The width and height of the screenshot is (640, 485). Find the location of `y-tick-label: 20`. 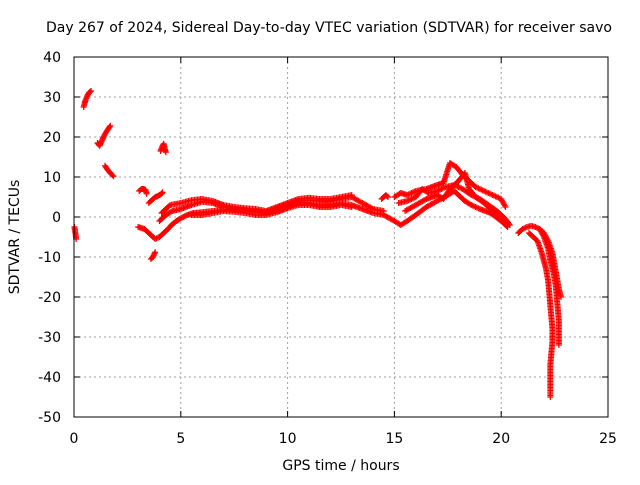

y-tick-label: 20 is located at coordinates (52, 138).